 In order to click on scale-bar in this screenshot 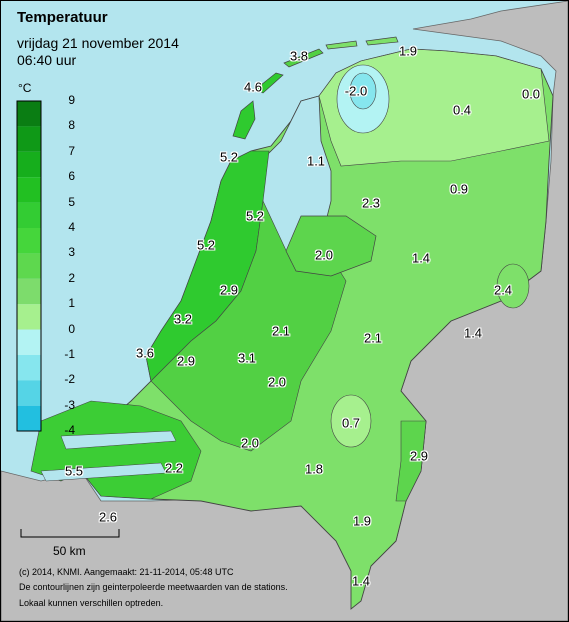, I will do `click(70, 533)`.